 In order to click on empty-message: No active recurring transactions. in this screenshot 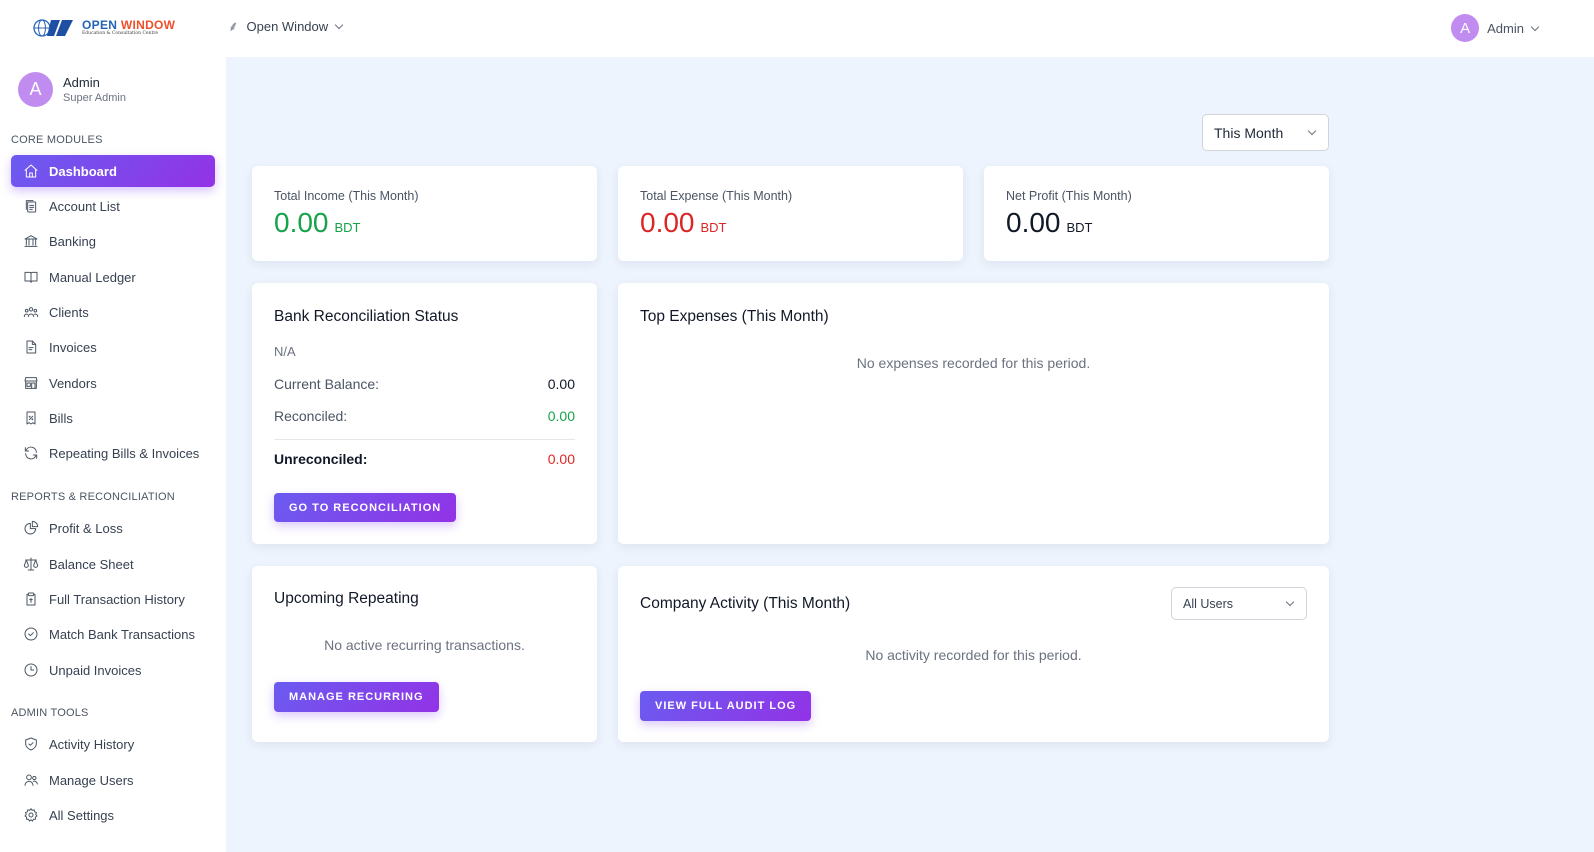, I will do `click(424, 645)`.